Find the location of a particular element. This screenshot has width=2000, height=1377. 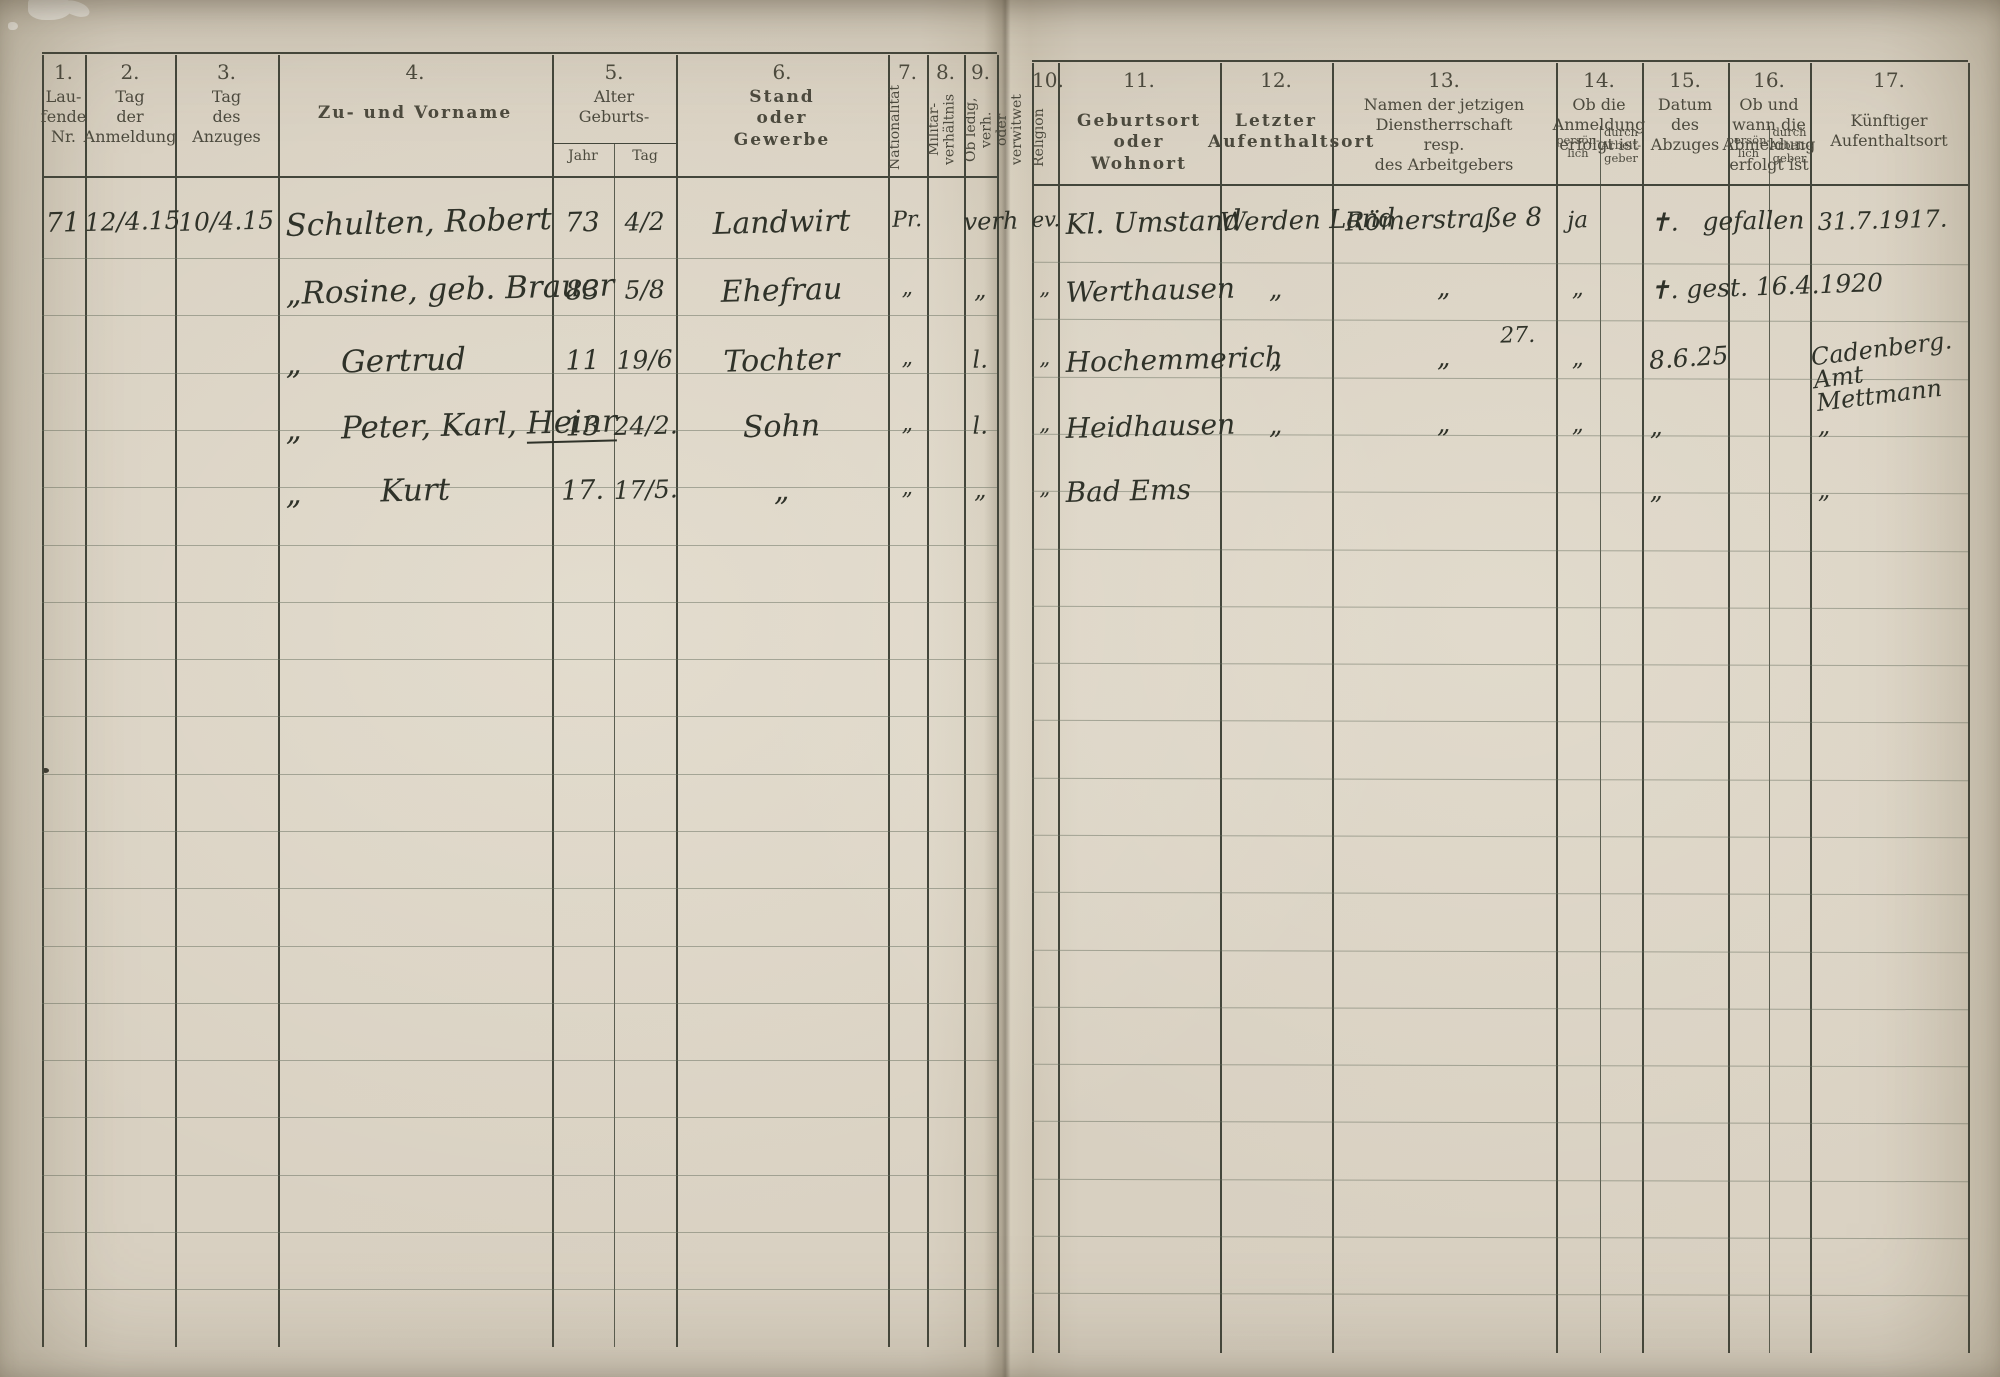

header-top-line is located at coordinates (519, 53).